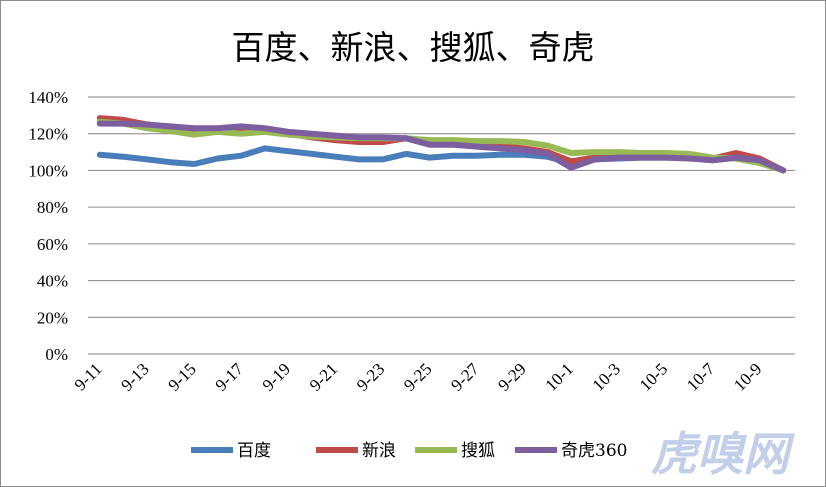 This screenshot has width=826, height=487. What do you see at coordinates (48, 134) in the screenshot?
I see `y-tick-label: 120%` at bounding box center [48, 134].